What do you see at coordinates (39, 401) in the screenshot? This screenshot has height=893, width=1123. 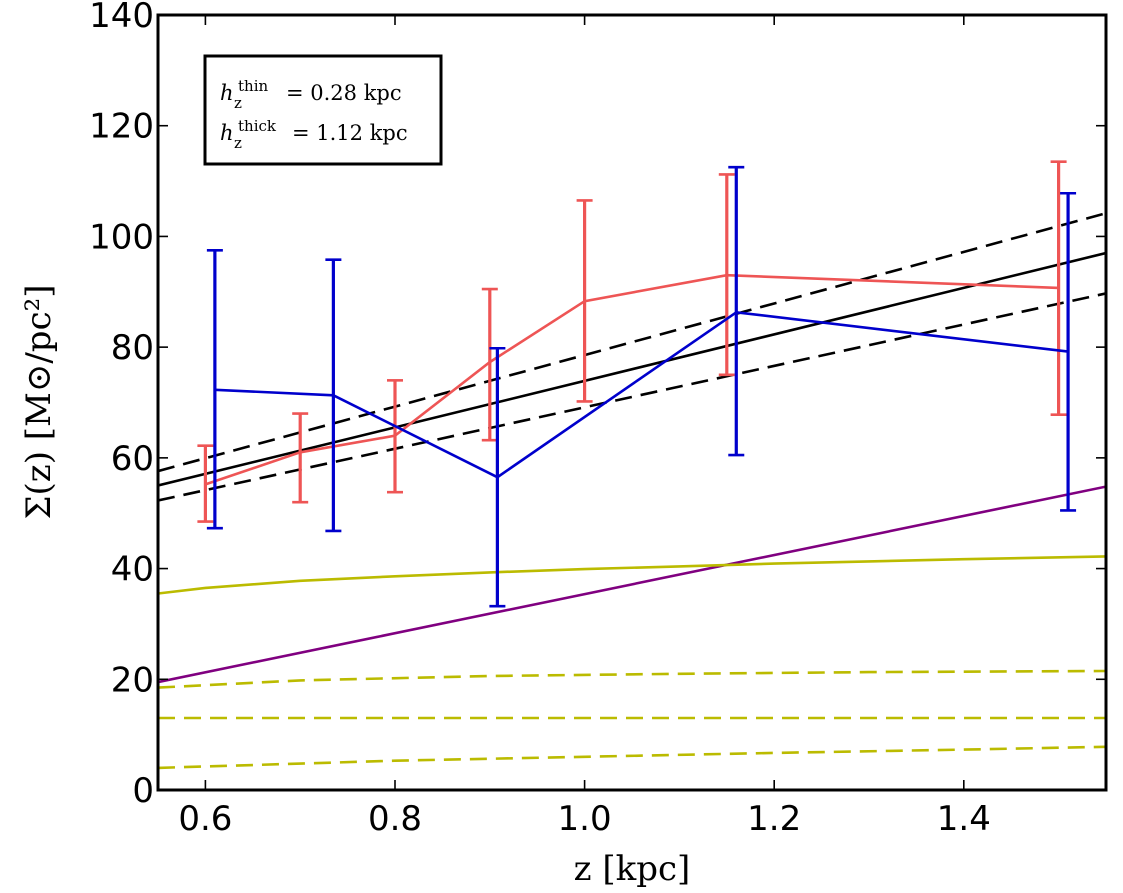 I see `y-axis-label: Σ(z) [M⊙/pc²]` at bounding box center [39, 401].